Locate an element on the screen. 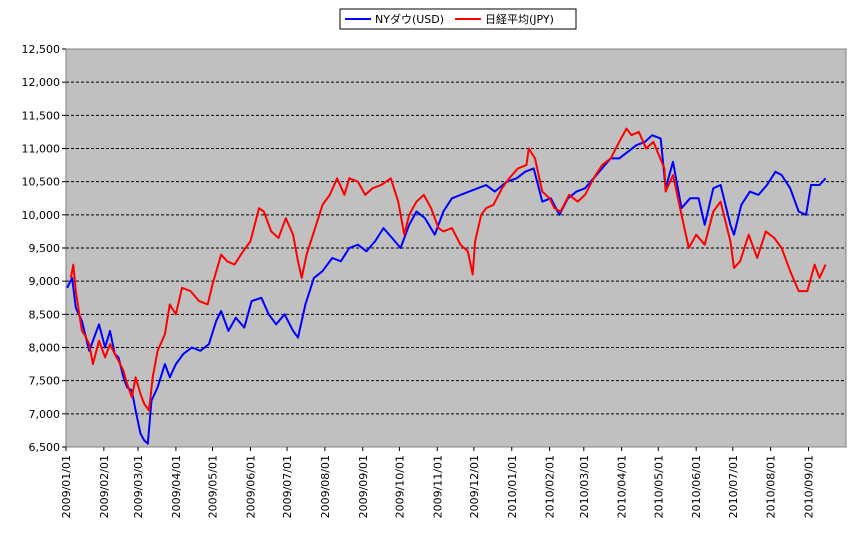 The height and width of the screenshot is (545, 861). y-tick-label: 12,000 is located at coordinates (41, 82).